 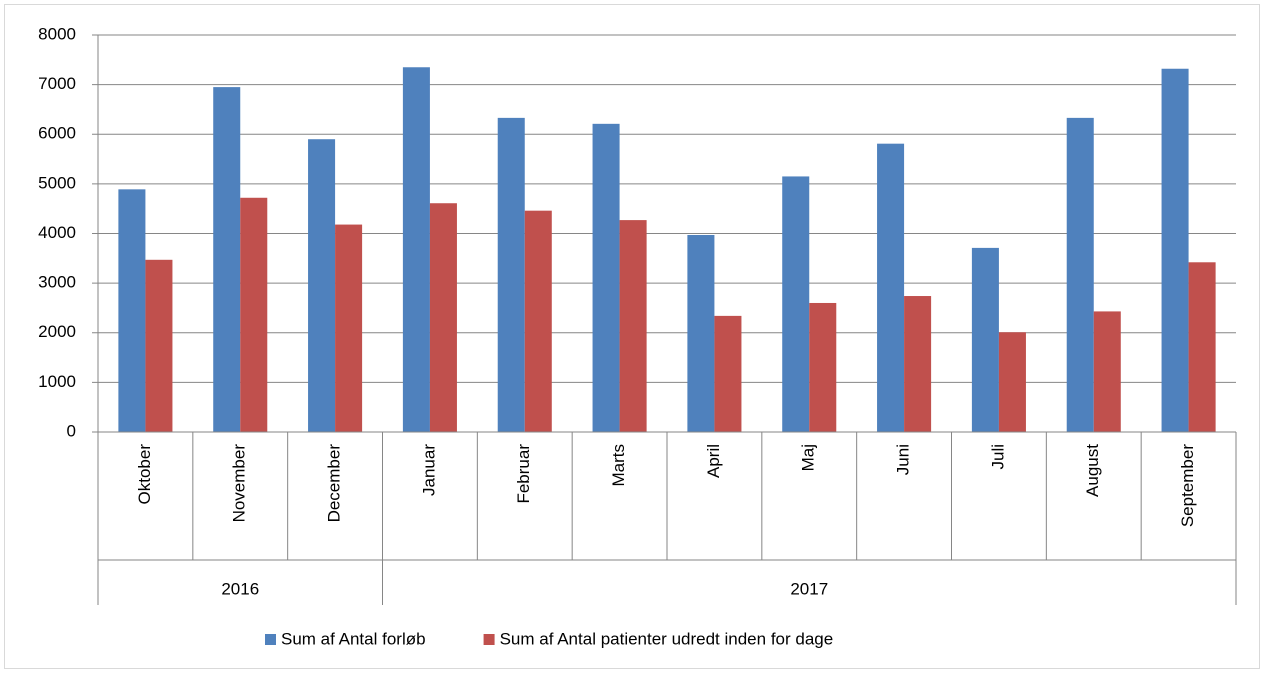 I want to click on x-tick-label: Juli, so click(x=997, y=457).